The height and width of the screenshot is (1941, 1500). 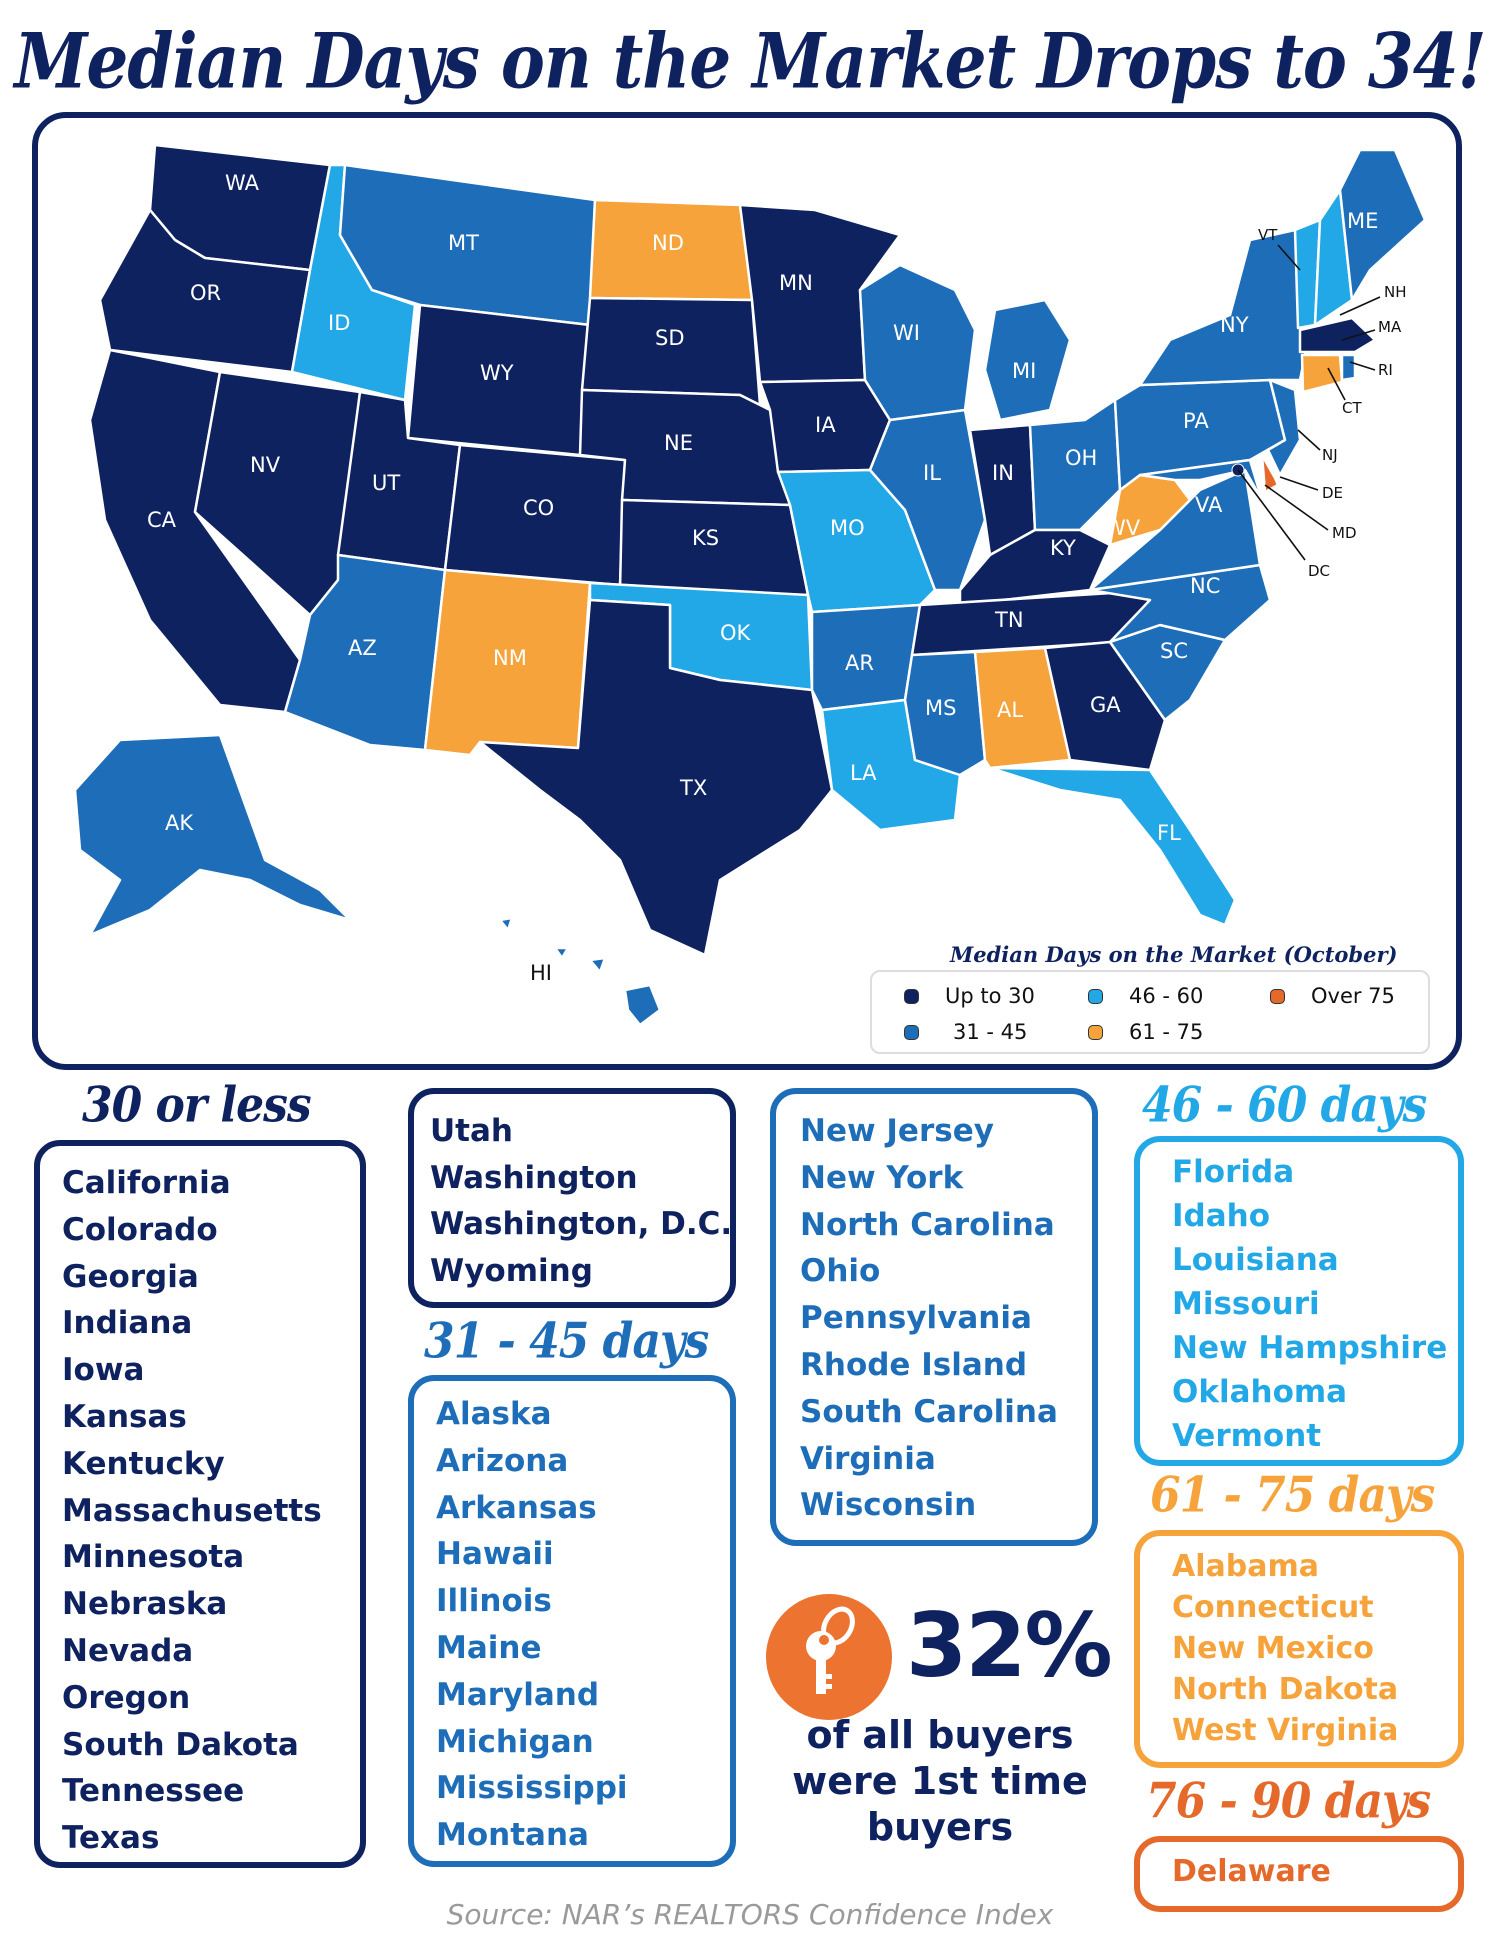 What do you see at coordinates (1344, 533) in the screenshot?
I see `svg-text: MD` at bounding box center [1344, 533].